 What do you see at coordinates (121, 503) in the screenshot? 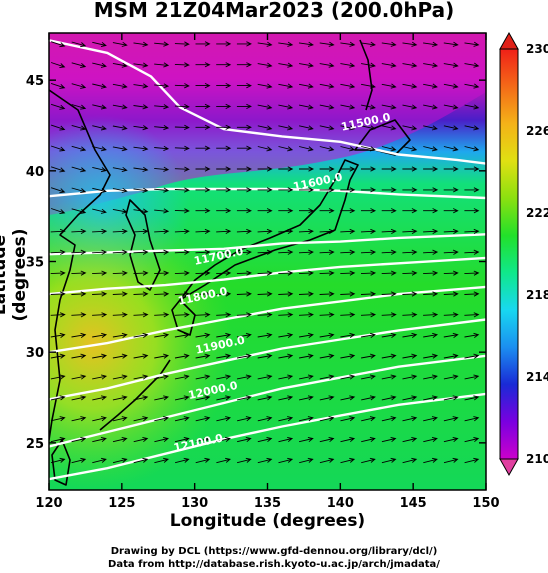
I see `x-tick-label-1: 125` at bounding box center [121, 503].